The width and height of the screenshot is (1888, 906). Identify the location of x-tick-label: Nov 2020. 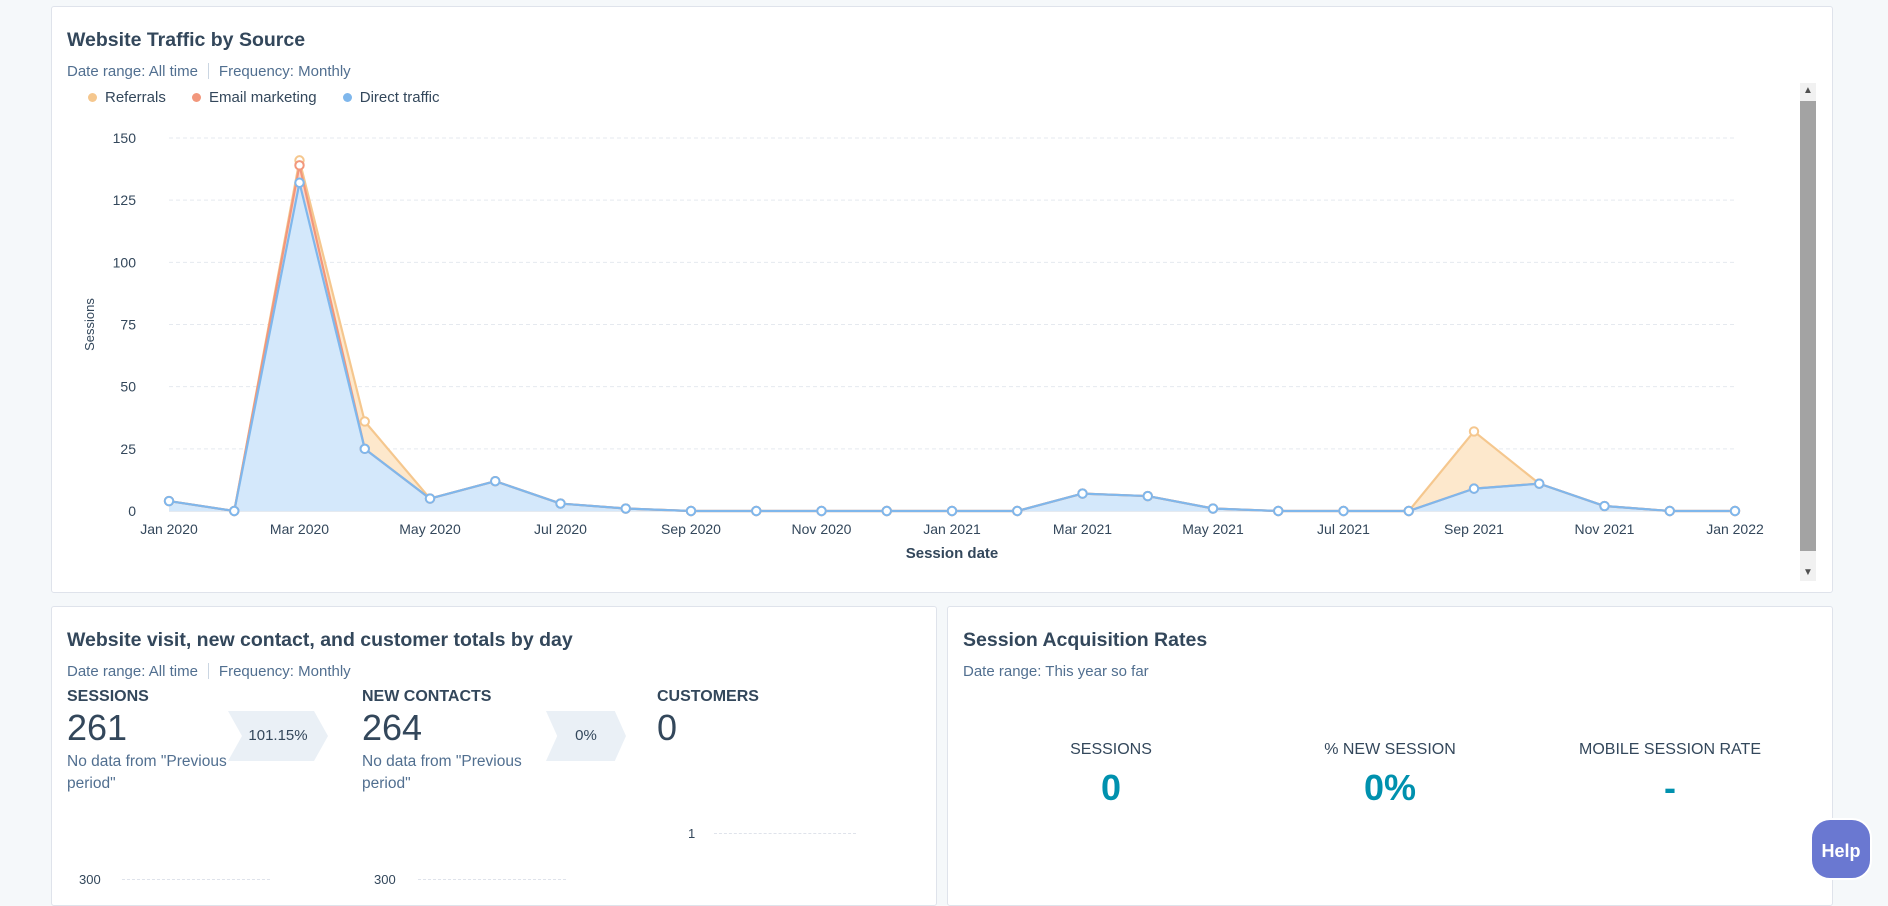
(822, 529).